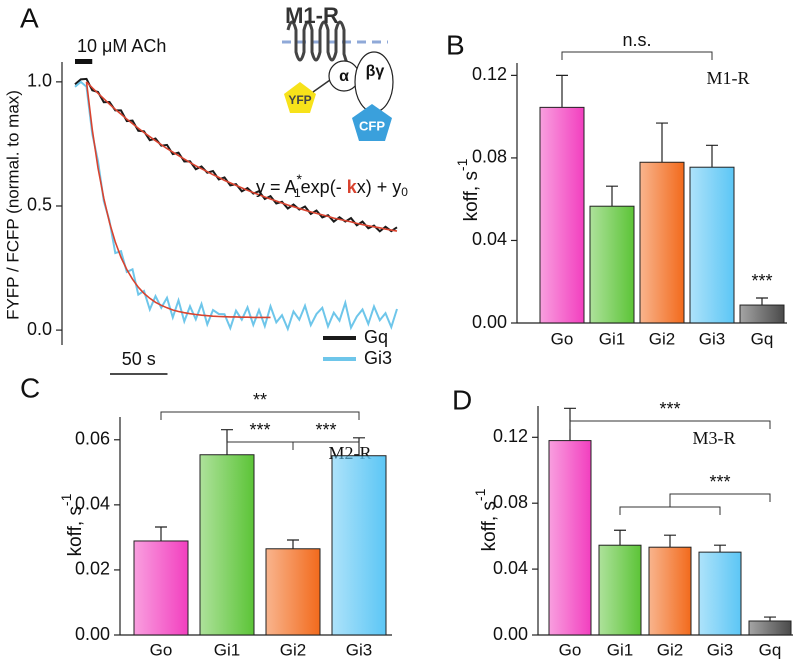 The height and width of the screenshot is (660, 793). What do you see at coordinates (455, 44) in the screenshot?
I see `panel-letter: B` at bounding box center [455, 44].